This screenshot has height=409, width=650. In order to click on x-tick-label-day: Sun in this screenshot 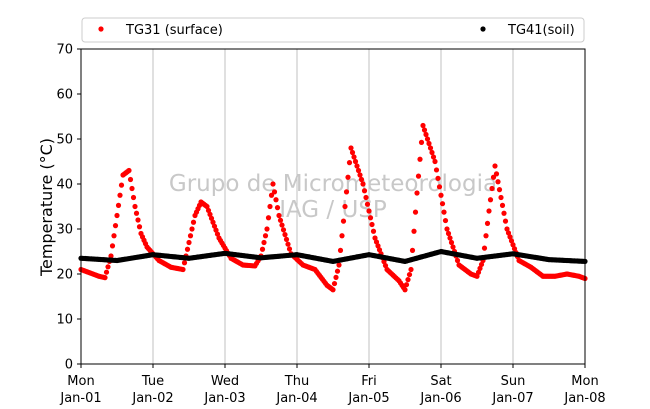, I will do `click(513, 381)`.